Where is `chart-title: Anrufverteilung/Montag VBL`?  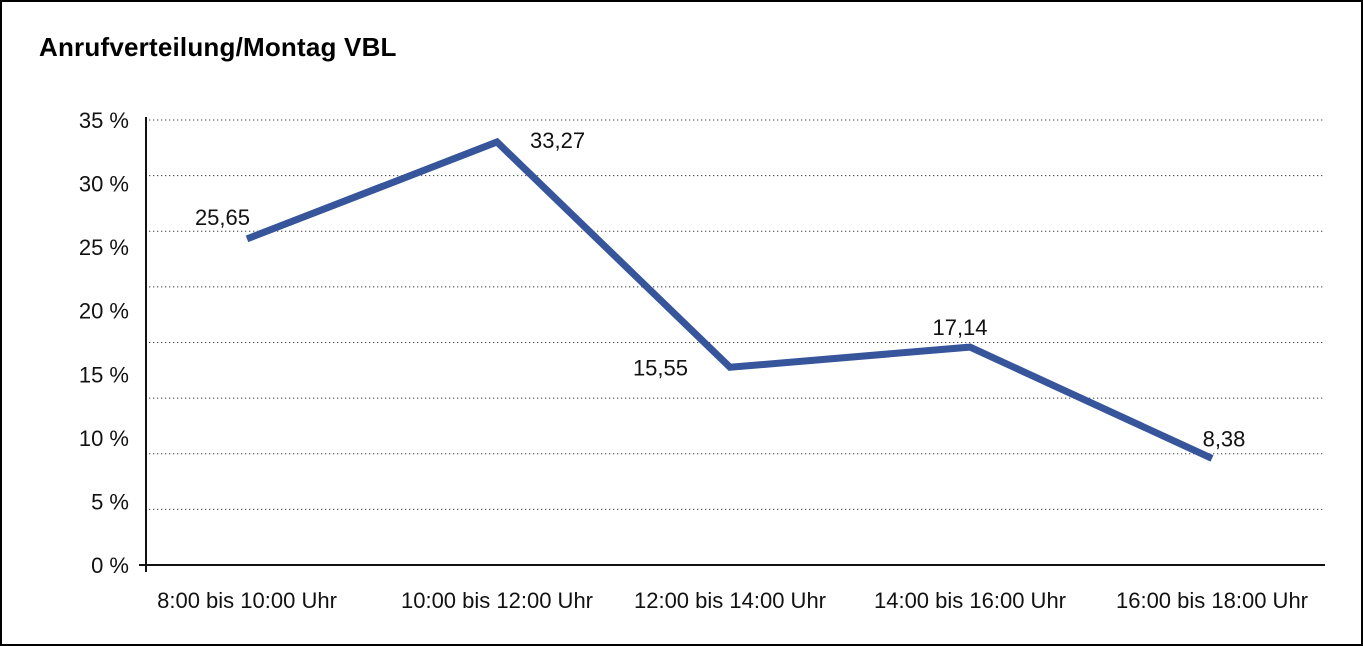
chart-title: Anrufverteilung/Montag VBL is located at coordinates (218, 47).